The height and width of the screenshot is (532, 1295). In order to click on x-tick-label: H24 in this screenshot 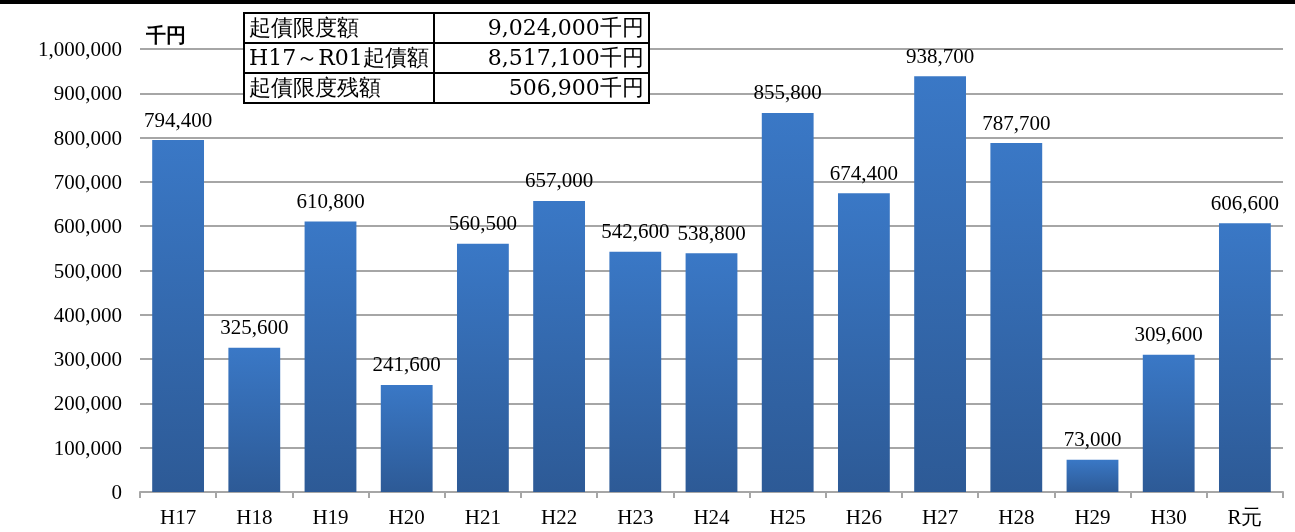, I will do `click(712, 516)`.